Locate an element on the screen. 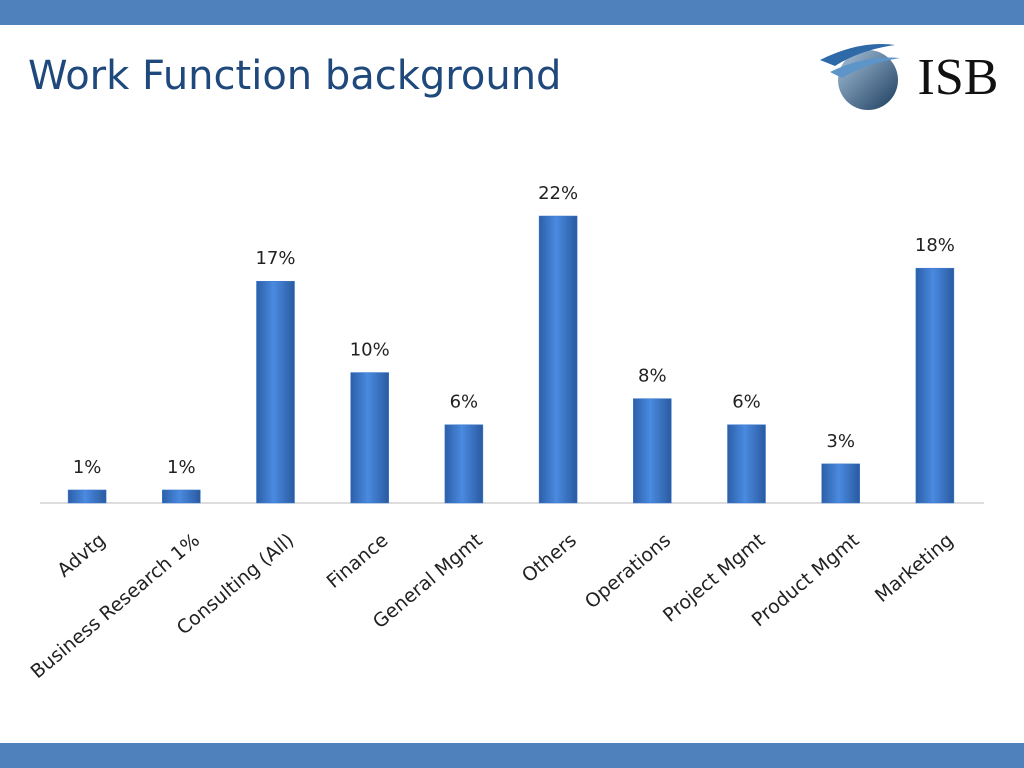 The width and height of the screenshot is (1024, 768). x-tick-label: Finance is located at coordinates (358, 561).